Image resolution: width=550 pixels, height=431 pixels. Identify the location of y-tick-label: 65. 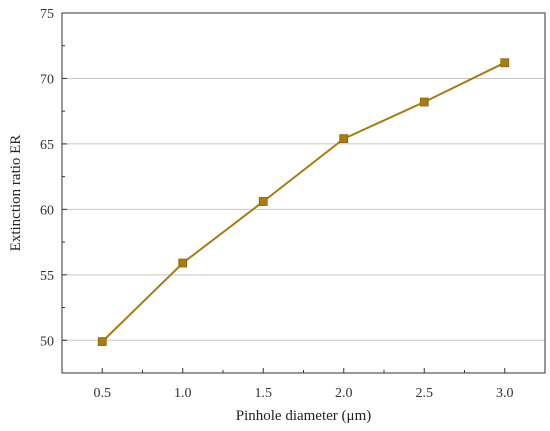
(47, 145).